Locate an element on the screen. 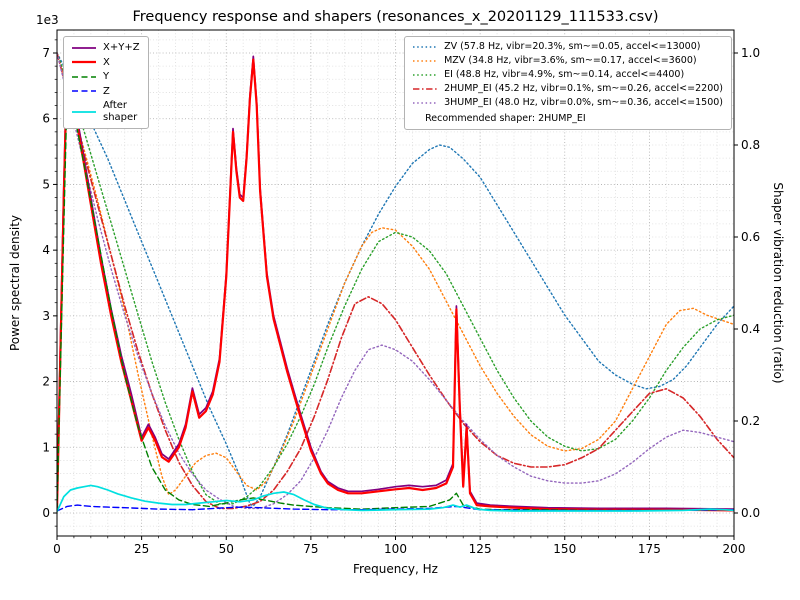  y-right-tick-label: 0.6 is located at coordinates (750, 237).